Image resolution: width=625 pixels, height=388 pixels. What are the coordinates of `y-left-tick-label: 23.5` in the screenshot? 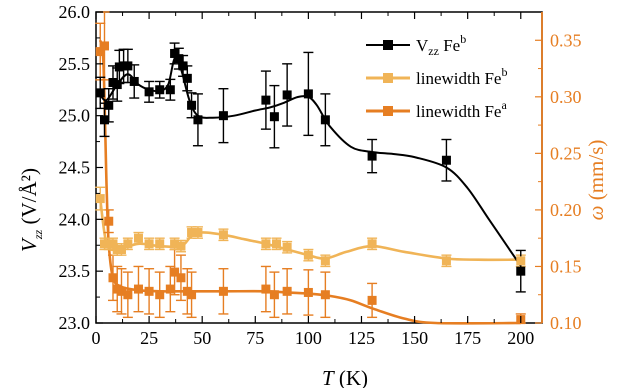 It's located at (75, 271).